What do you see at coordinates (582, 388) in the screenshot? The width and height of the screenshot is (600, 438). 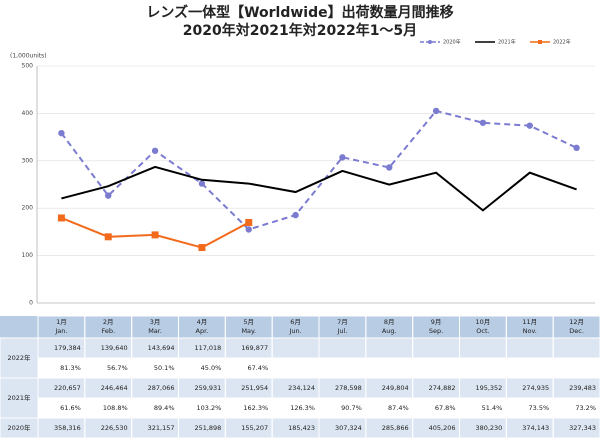 I see `cell-value: 239,483` at bounding box center [582, 388].